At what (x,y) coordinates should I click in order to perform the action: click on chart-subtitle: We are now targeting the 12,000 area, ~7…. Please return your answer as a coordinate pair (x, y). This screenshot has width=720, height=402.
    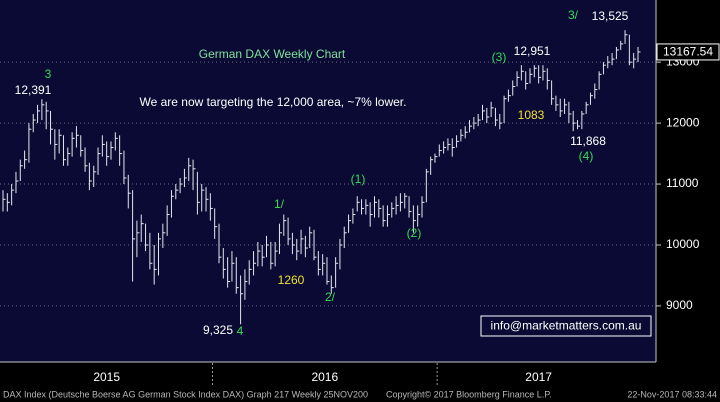
    Looking at the image, I should click on (273, 102).